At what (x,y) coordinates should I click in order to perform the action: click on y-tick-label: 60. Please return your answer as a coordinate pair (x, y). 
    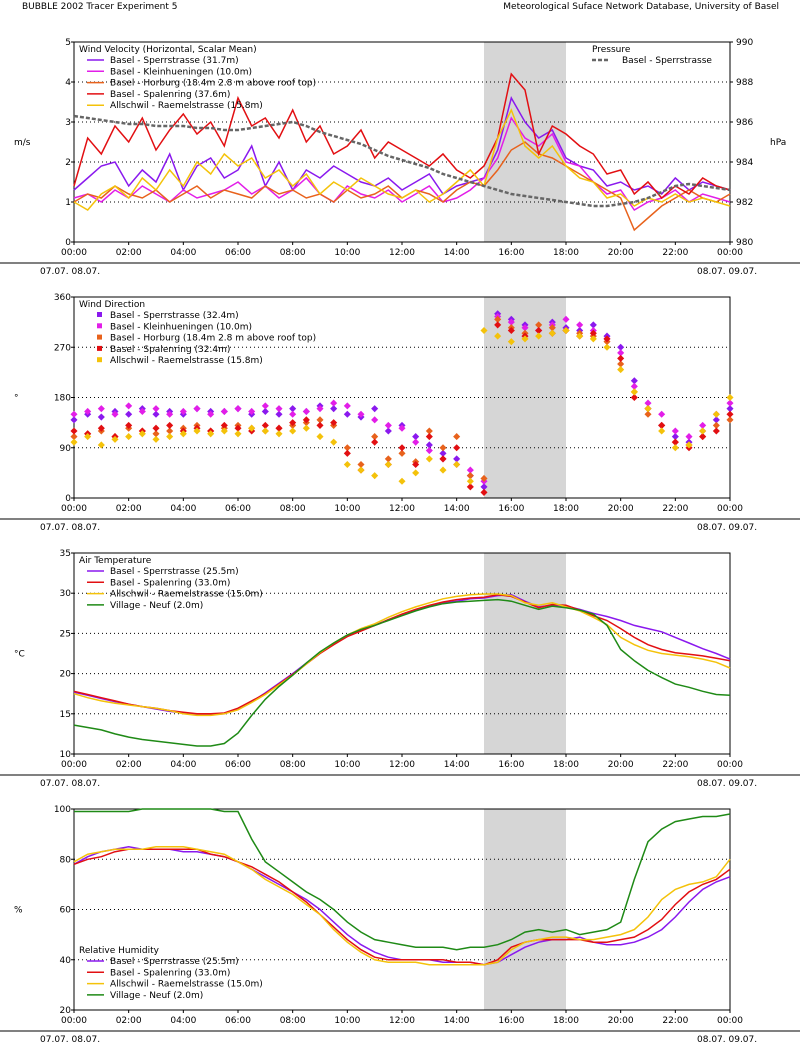
    Looking at the image, I should click on (66, 911).